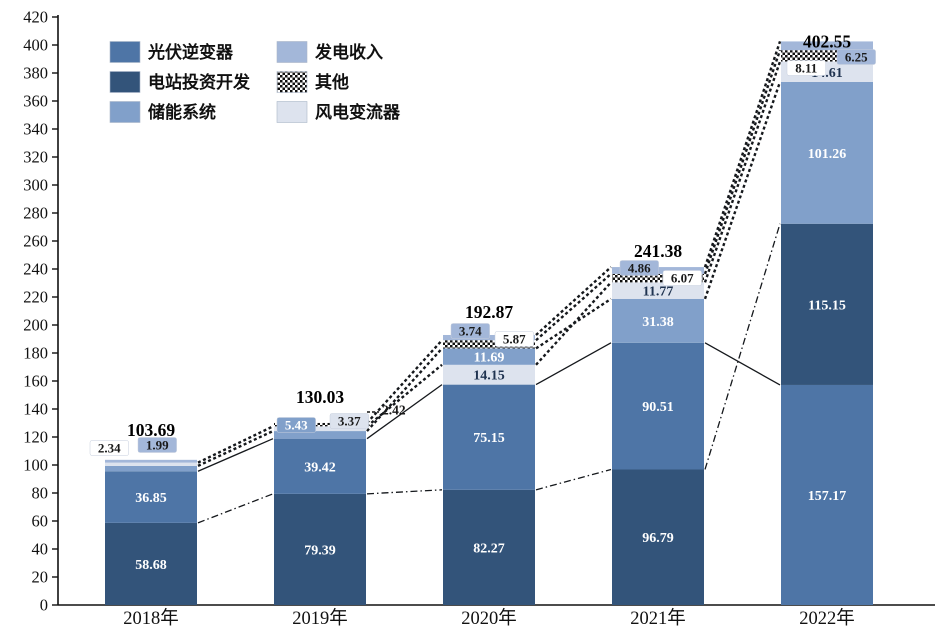 This screenshot has height=630, width=946. I want to click on segment-value-label: 3.74, so click(470, 331).